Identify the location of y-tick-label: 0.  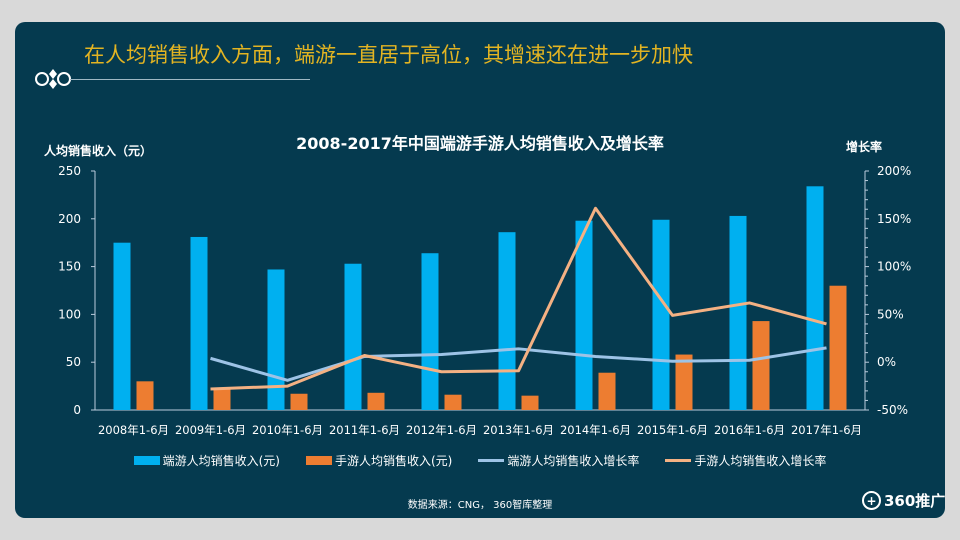
(77, 410).